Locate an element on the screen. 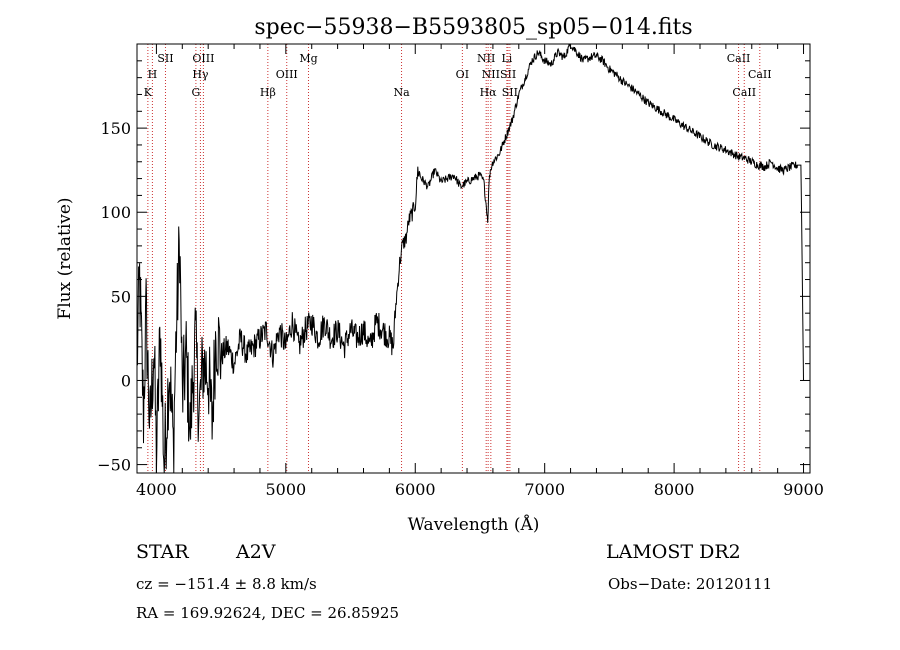 This screenshot has width=900, height=650. marker-label: Hα is located at coordinates (489, 92).